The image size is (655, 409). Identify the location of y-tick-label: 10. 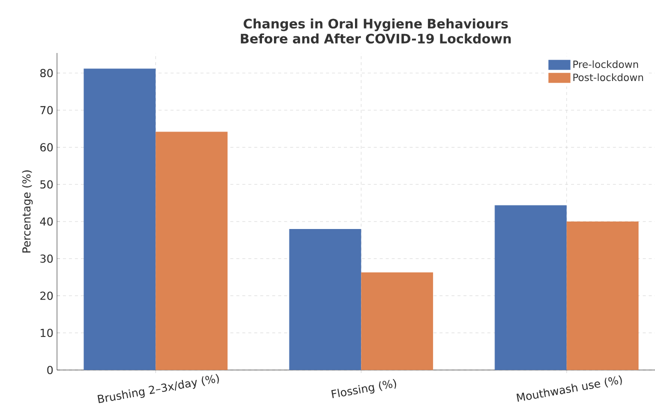
(46, 333).